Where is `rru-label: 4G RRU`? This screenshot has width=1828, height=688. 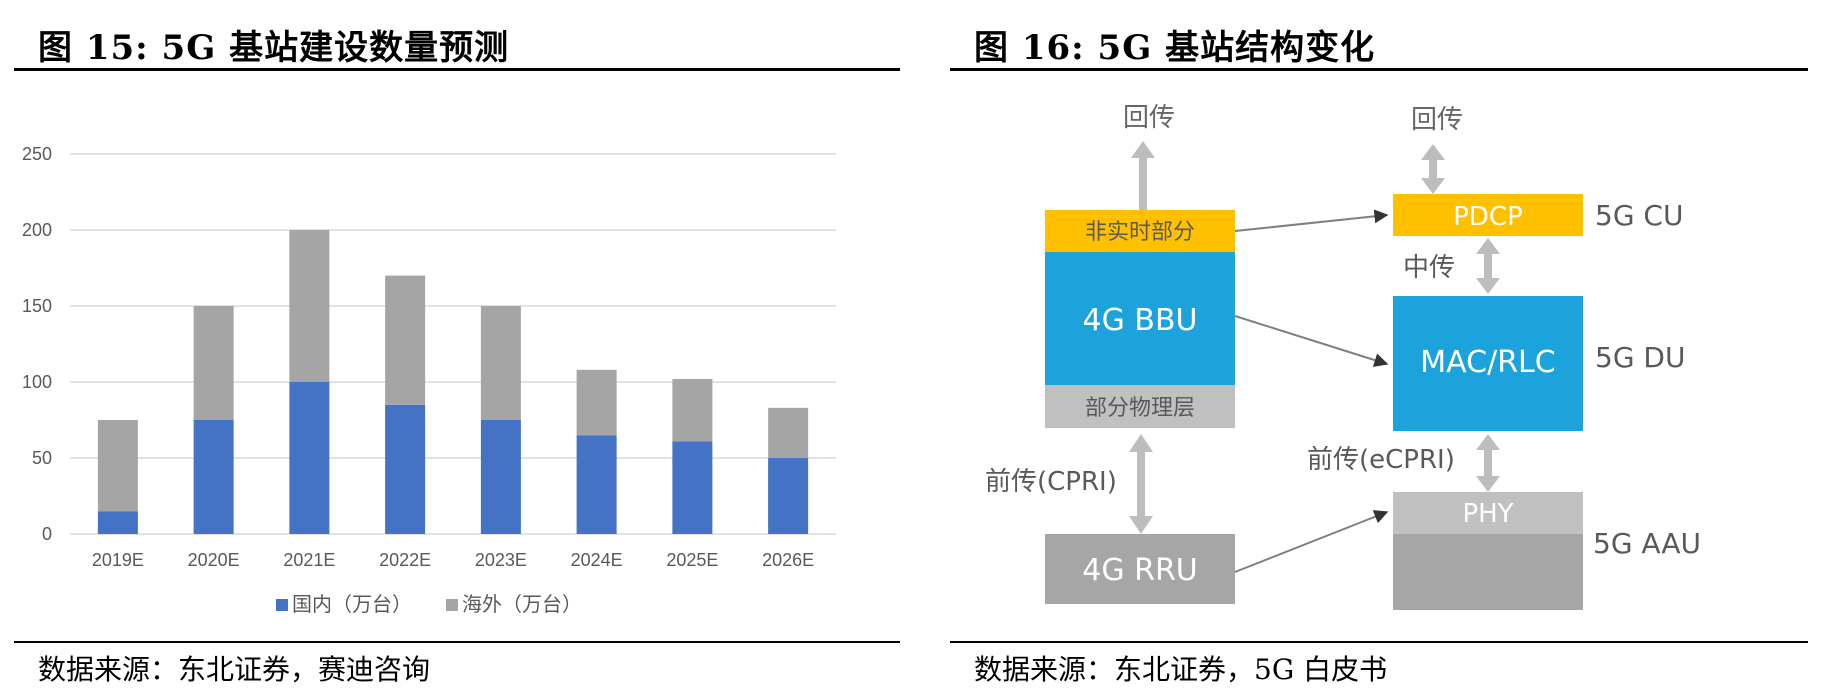
rru-label: 4G RRU is located at coordinates (1140, 570).